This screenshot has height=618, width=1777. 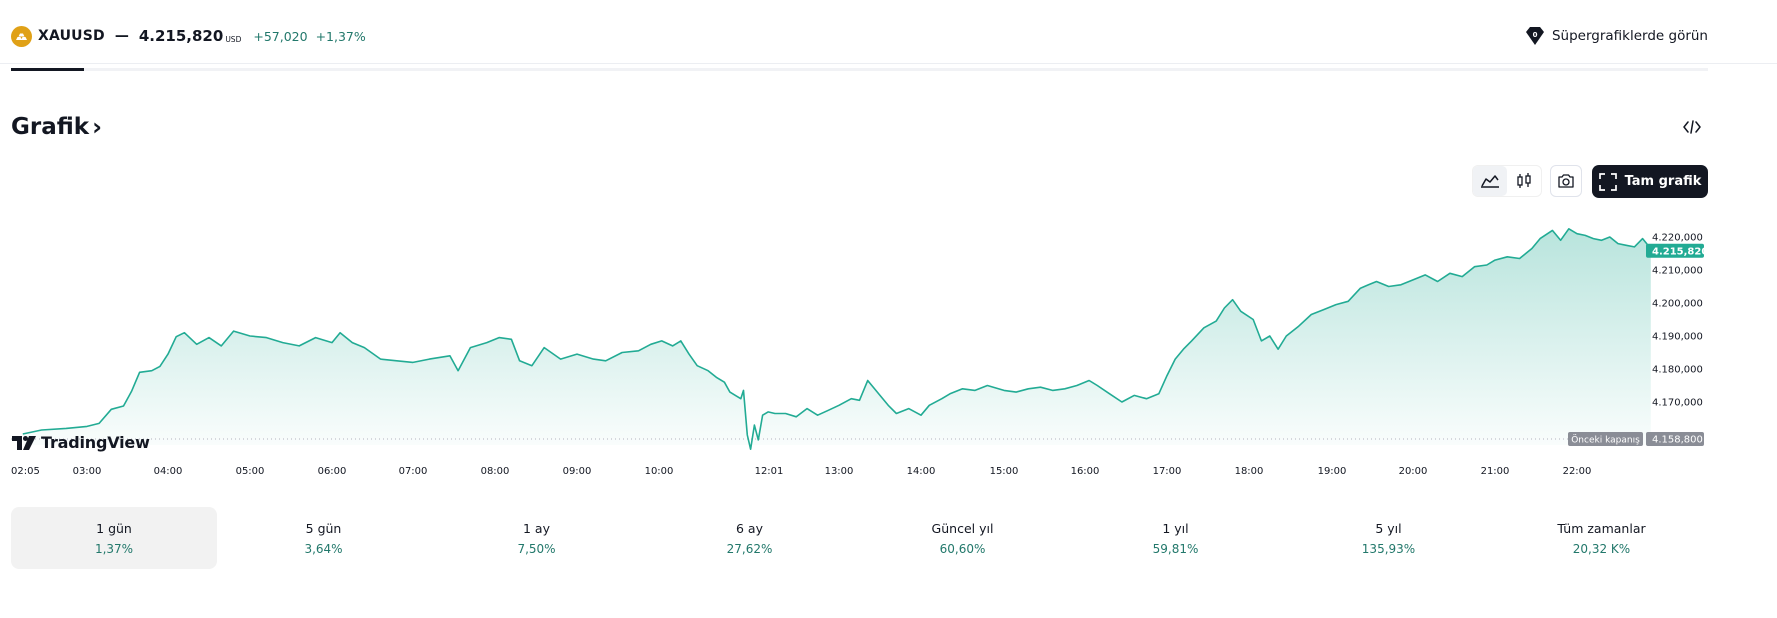 I want to click on period-tab: Tüm zamanlar 20,32 K%, so click(x=1601, y=538).